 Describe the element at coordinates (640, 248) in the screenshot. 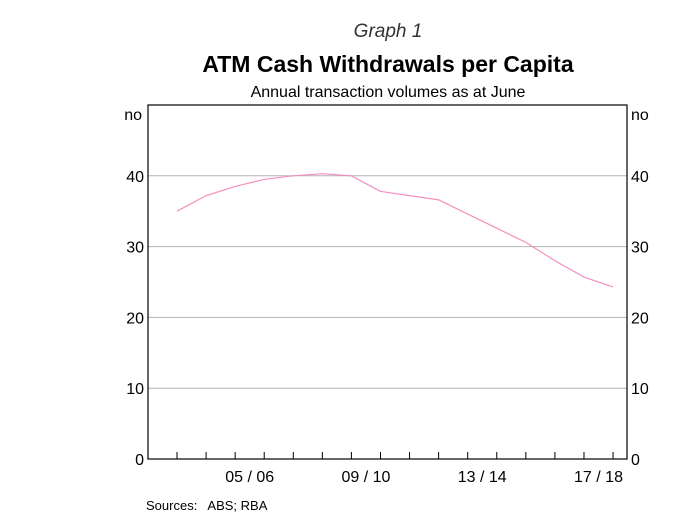

I see `y-tick-label-right: 30` at that location.